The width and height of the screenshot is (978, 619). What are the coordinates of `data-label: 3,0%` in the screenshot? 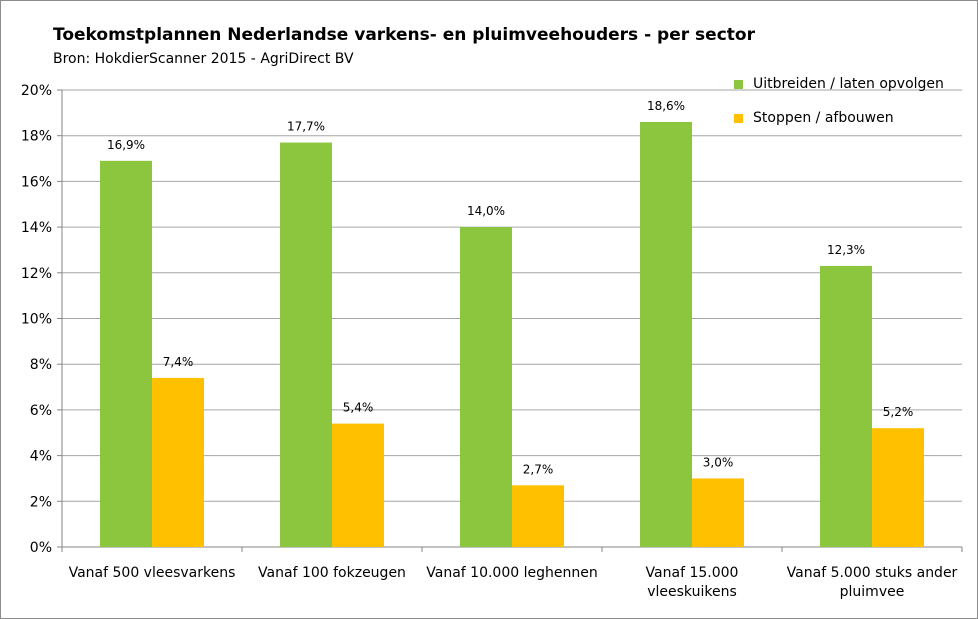 It's located at (718, 462).